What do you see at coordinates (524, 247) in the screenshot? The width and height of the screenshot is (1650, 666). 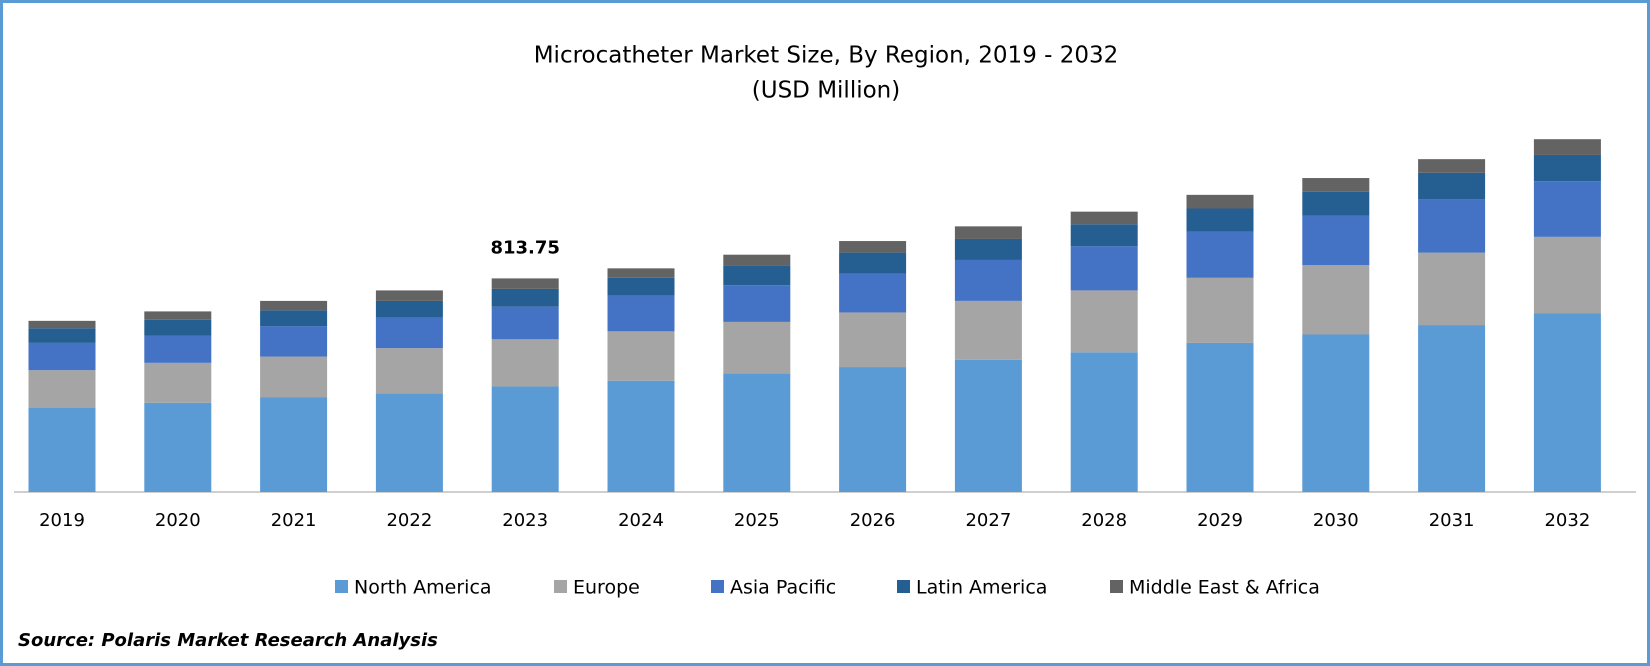 I see `data-label: 813.75` at bounding box center [524, 247].